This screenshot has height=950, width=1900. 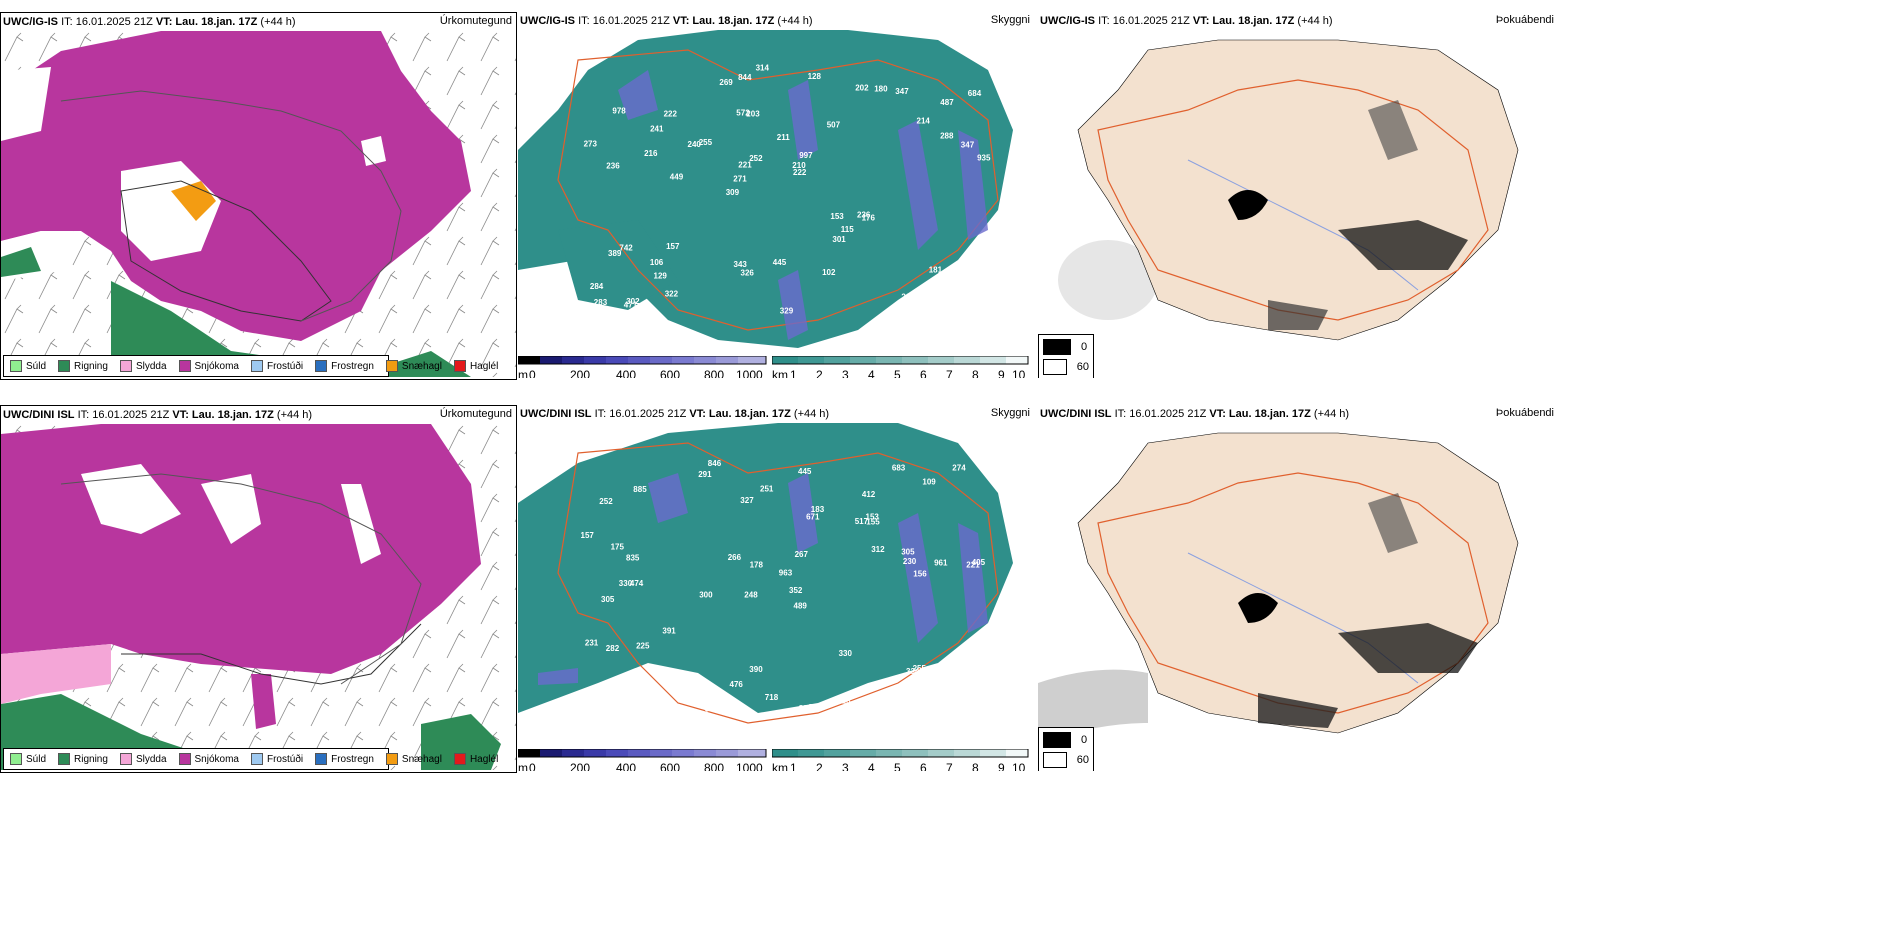 What do you see at coordinates (1084, 347) in the screenshot?
I see `fog-legend-min: 0` at bounding box center [1084, 347].